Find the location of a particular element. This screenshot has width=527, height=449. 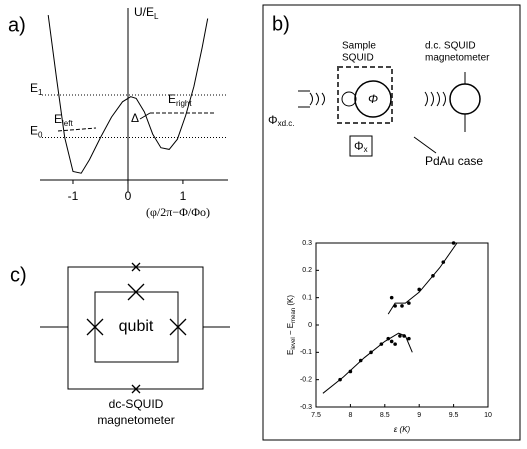

y-axis-label: Elevel − Emean (K) is located at coordinates (291, 325).